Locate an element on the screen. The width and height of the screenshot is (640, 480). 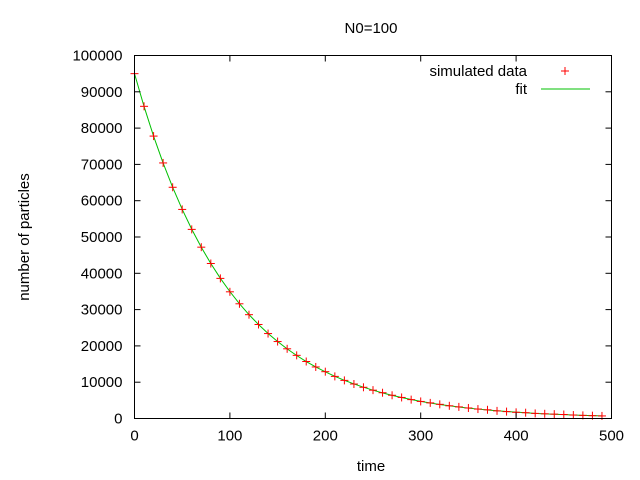
x-tick-label: 300 is located at coordinates (420, 436).